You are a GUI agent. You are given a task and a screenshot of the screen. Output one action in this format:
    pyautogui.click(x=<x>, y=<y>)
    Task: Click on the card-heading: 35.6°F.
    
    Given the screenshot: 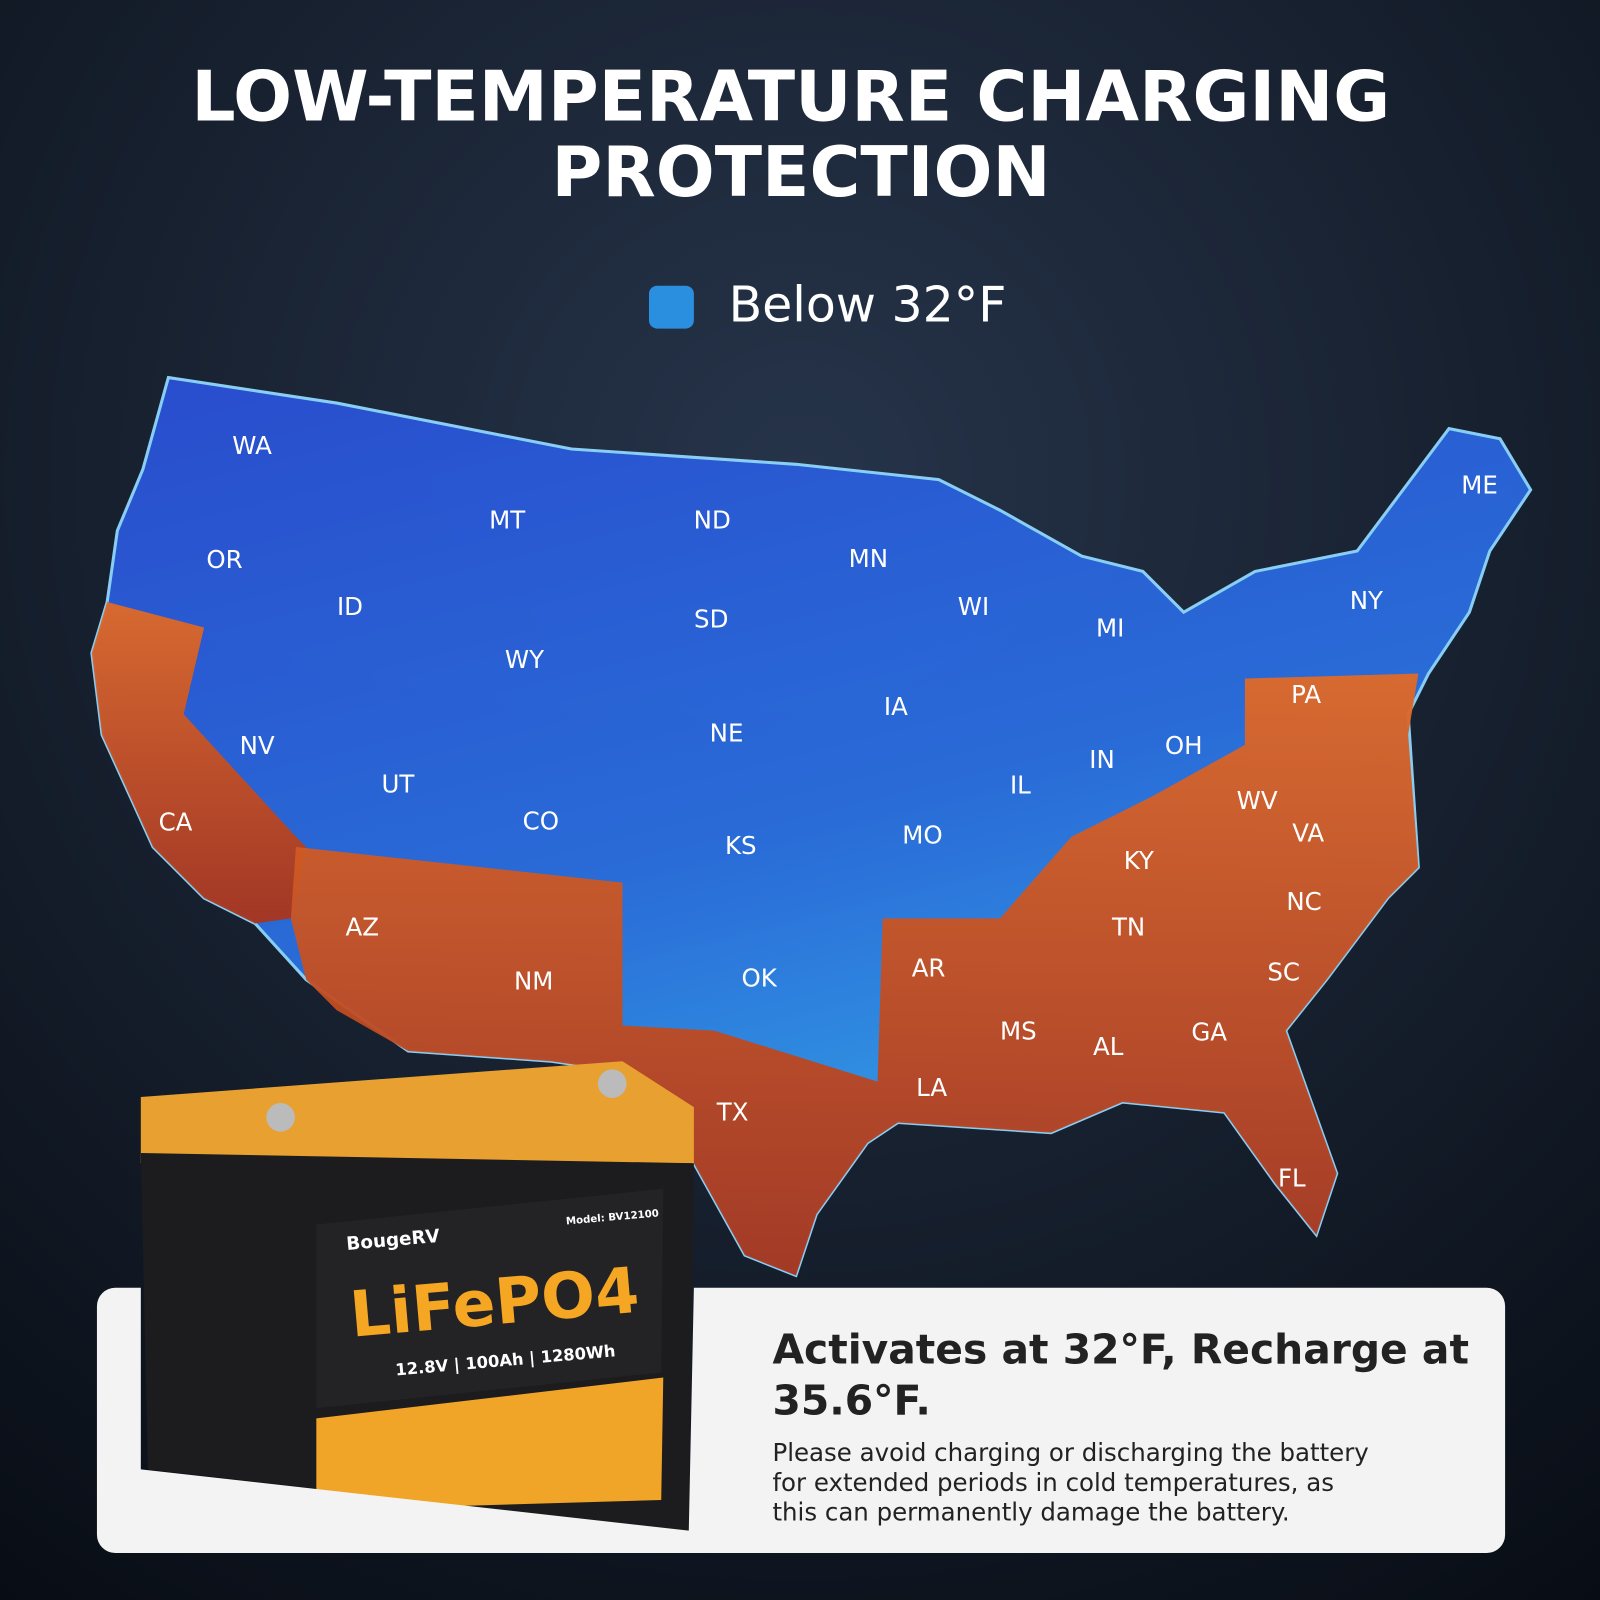 What is the action you would take?
    pyautogui.click(x=851, y=1400)
    